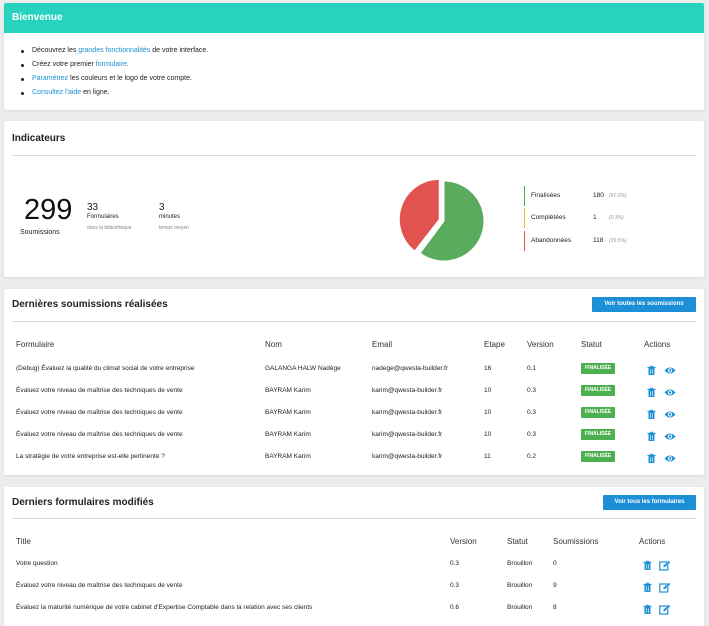 The width and height of the screenshot is (709, 626). Describe the element at coordinates (579, 218) in the screenshot. I see `legend-completed: Complétées 1 (0.3%)` at that location.